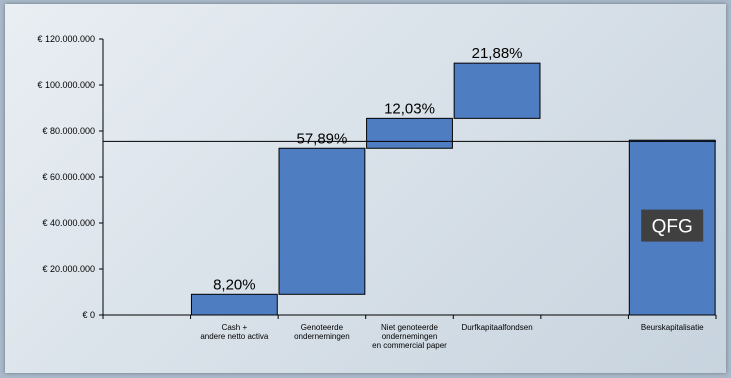 This screenshot has width=731, height=378. I want to click on x-category-label: Genoteerde ondernemingen, so click(322, 332).